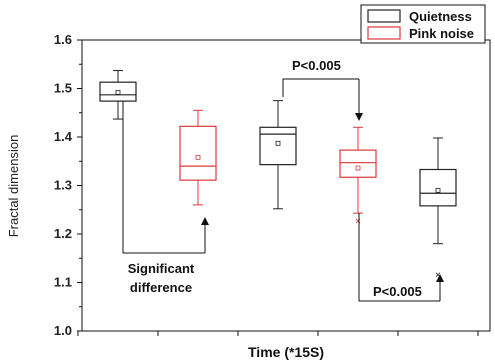 The width and height of the screenshot is (495, 364). What do you see at coordinates (161, 268) in the screenshot?
I see `significant-label: Significant` at bounding box center [161, 268].